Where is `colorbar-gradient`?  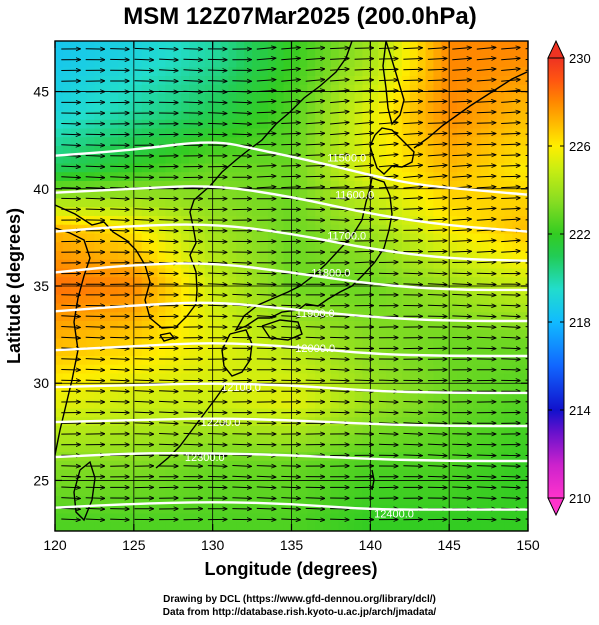 colorbar-gradient is located at coordinates (556, 278).